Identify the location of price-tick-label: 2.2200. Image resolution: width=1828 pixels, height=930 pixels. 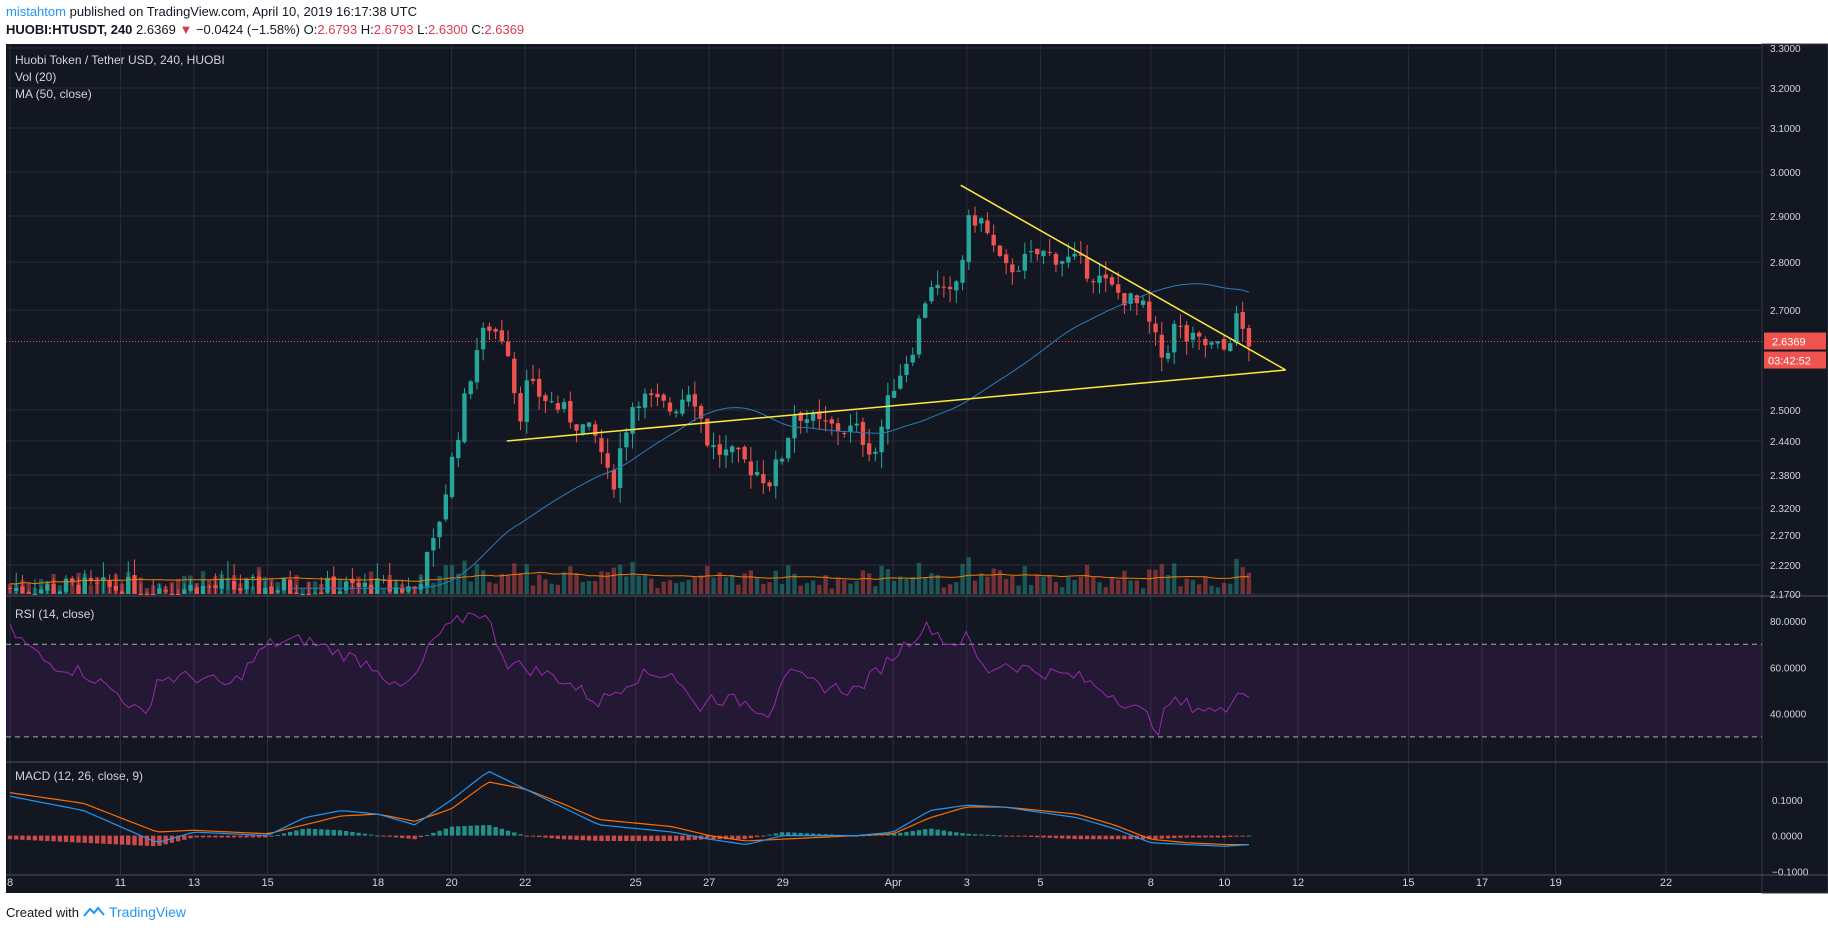
(1785, 566).